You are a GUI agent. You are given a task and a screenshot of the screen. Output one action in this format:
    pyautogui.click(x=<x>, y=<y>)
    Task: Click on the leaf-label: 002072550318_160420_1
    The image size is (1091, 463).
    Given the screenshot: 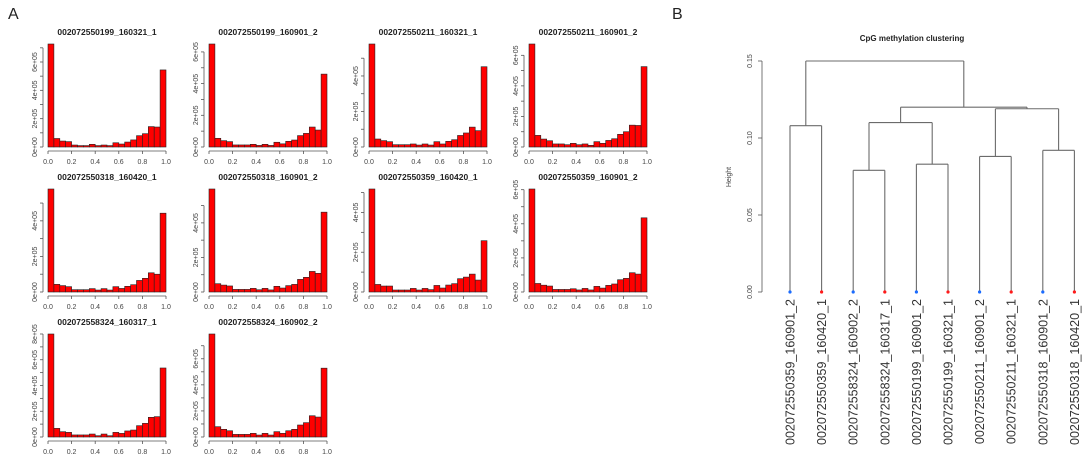 What is the action you would take?
    pyautogui.click(x=1075, y=372)
    